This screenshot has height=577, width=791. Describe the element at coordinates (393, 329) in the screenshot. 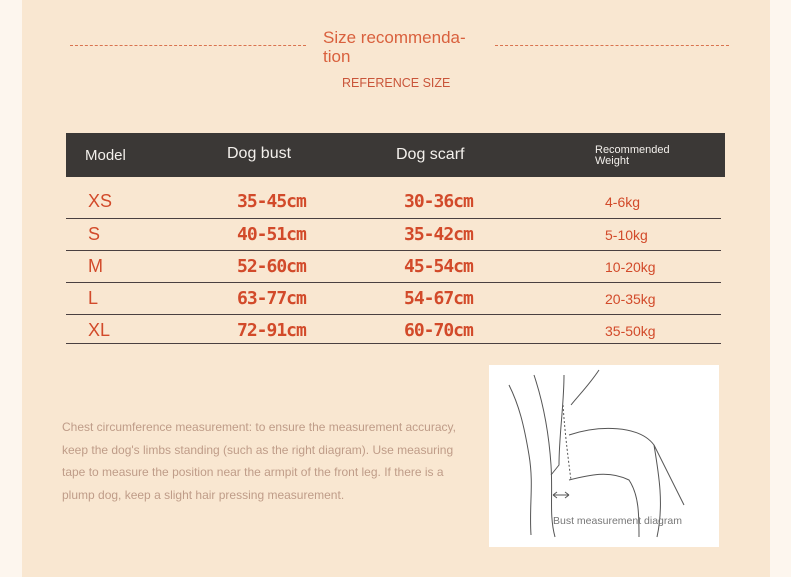

I see `table-row: XL 72-91cm 60-70cm 35-50kg` at that location.